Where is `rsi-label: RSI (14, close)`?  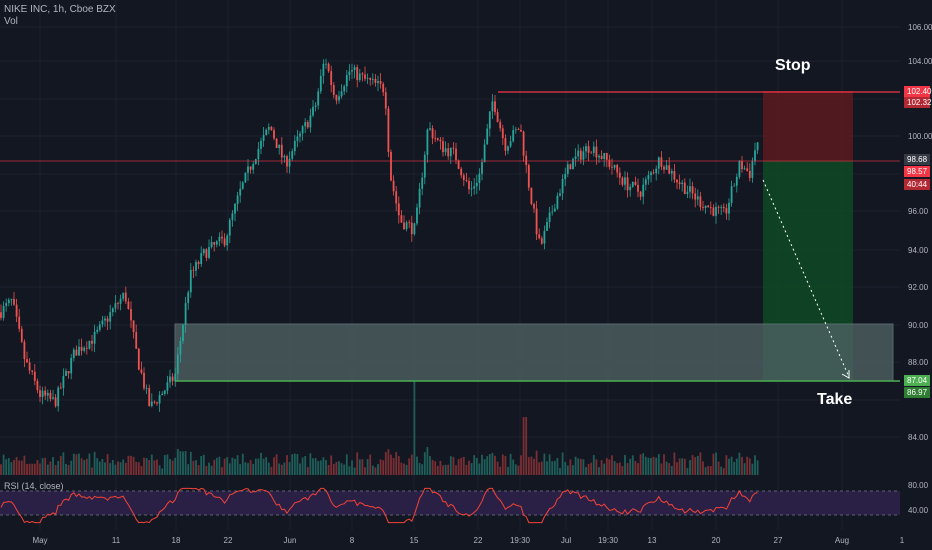
rsi-label: RSI (14, close) is located at coordinates (34, 486).